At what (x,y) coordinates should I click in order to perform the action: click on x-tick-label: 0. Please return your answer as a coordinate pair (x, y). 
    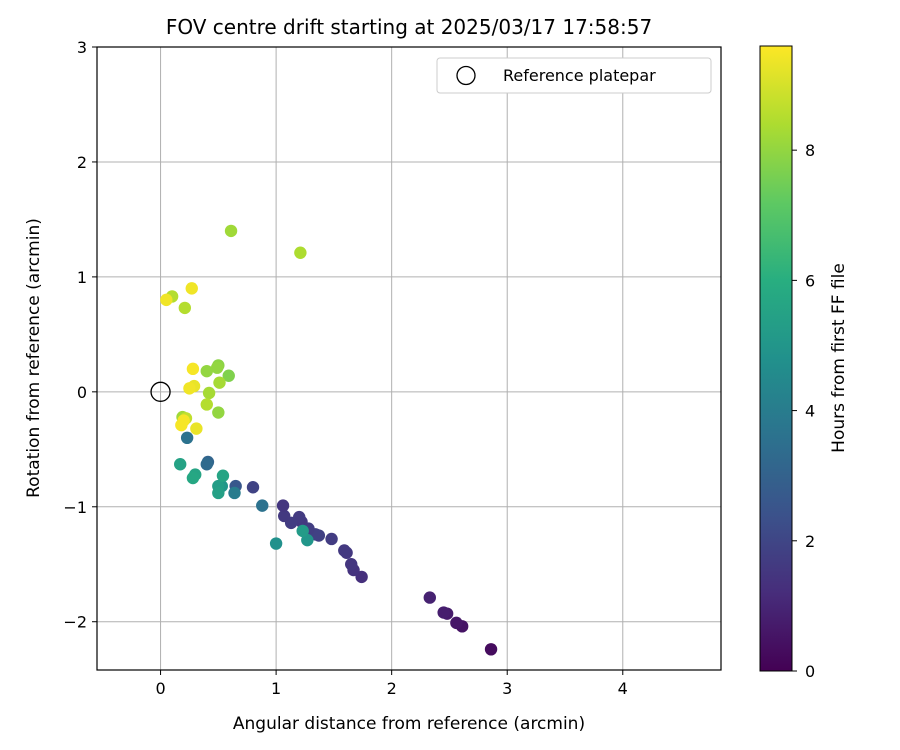
    Looking at the image, I should click on (160, 688).